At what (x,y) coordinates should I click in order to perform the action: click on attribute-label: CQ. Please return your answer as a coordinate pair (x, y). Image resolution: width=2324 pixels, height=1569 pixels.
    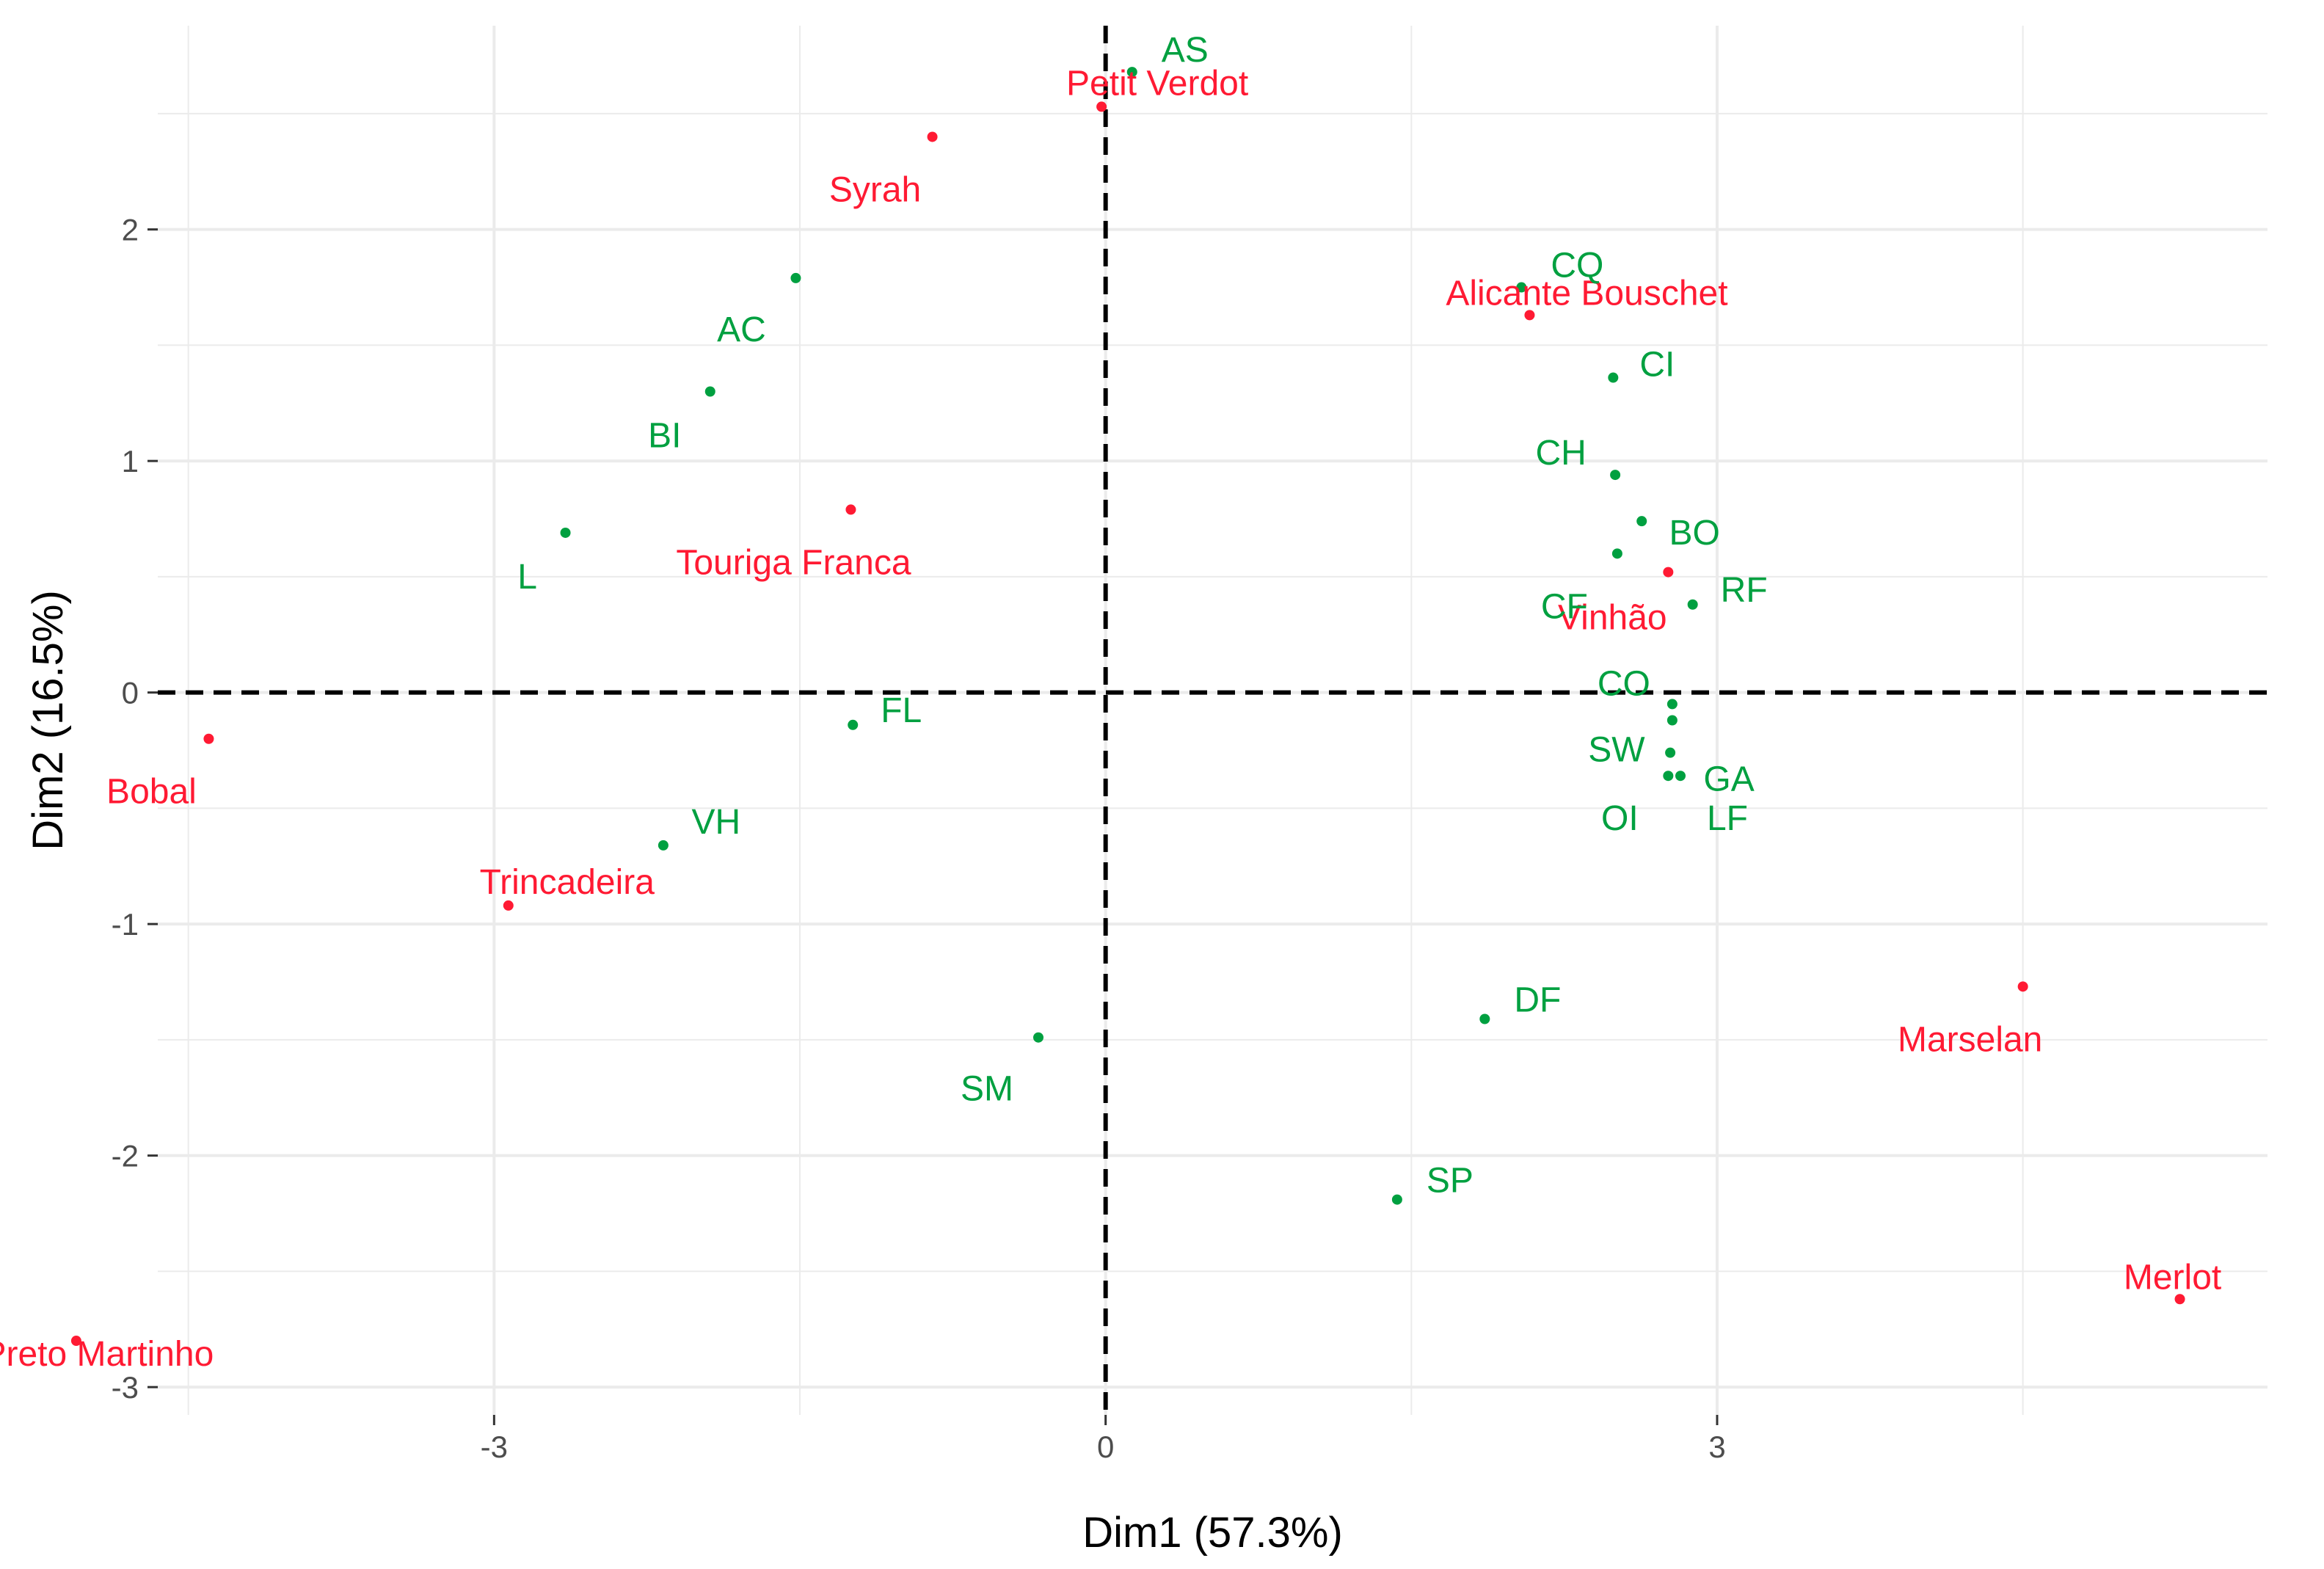
    Looking at the image, I should click on (1577, 266).